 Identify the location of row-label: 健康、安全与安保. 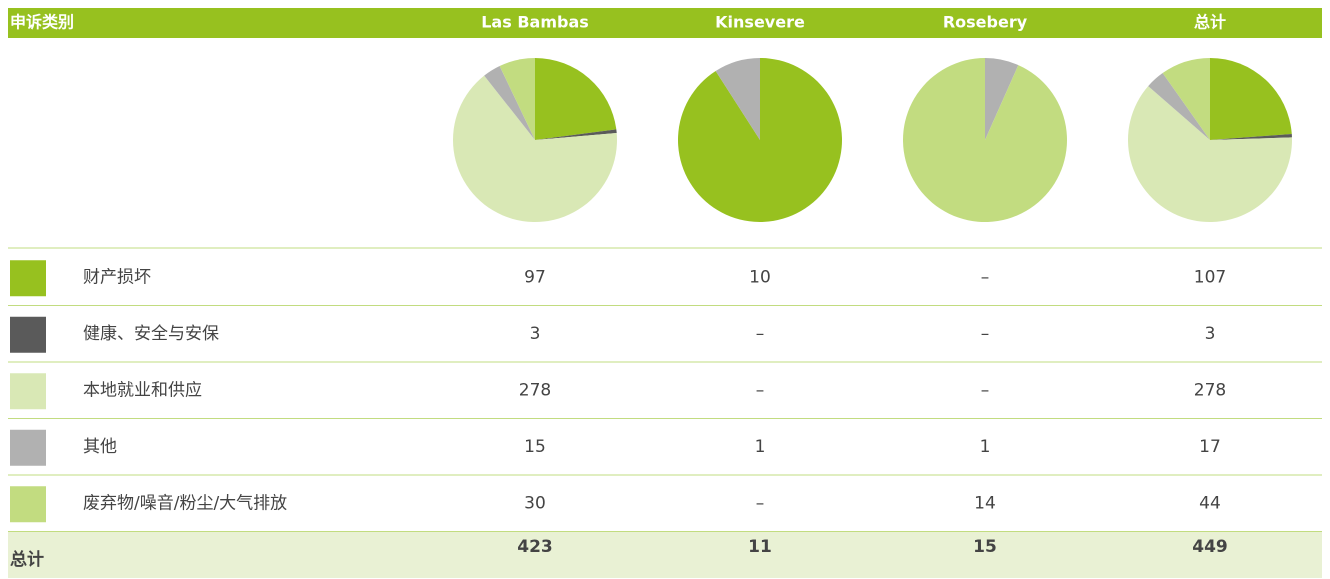
(151, 334).